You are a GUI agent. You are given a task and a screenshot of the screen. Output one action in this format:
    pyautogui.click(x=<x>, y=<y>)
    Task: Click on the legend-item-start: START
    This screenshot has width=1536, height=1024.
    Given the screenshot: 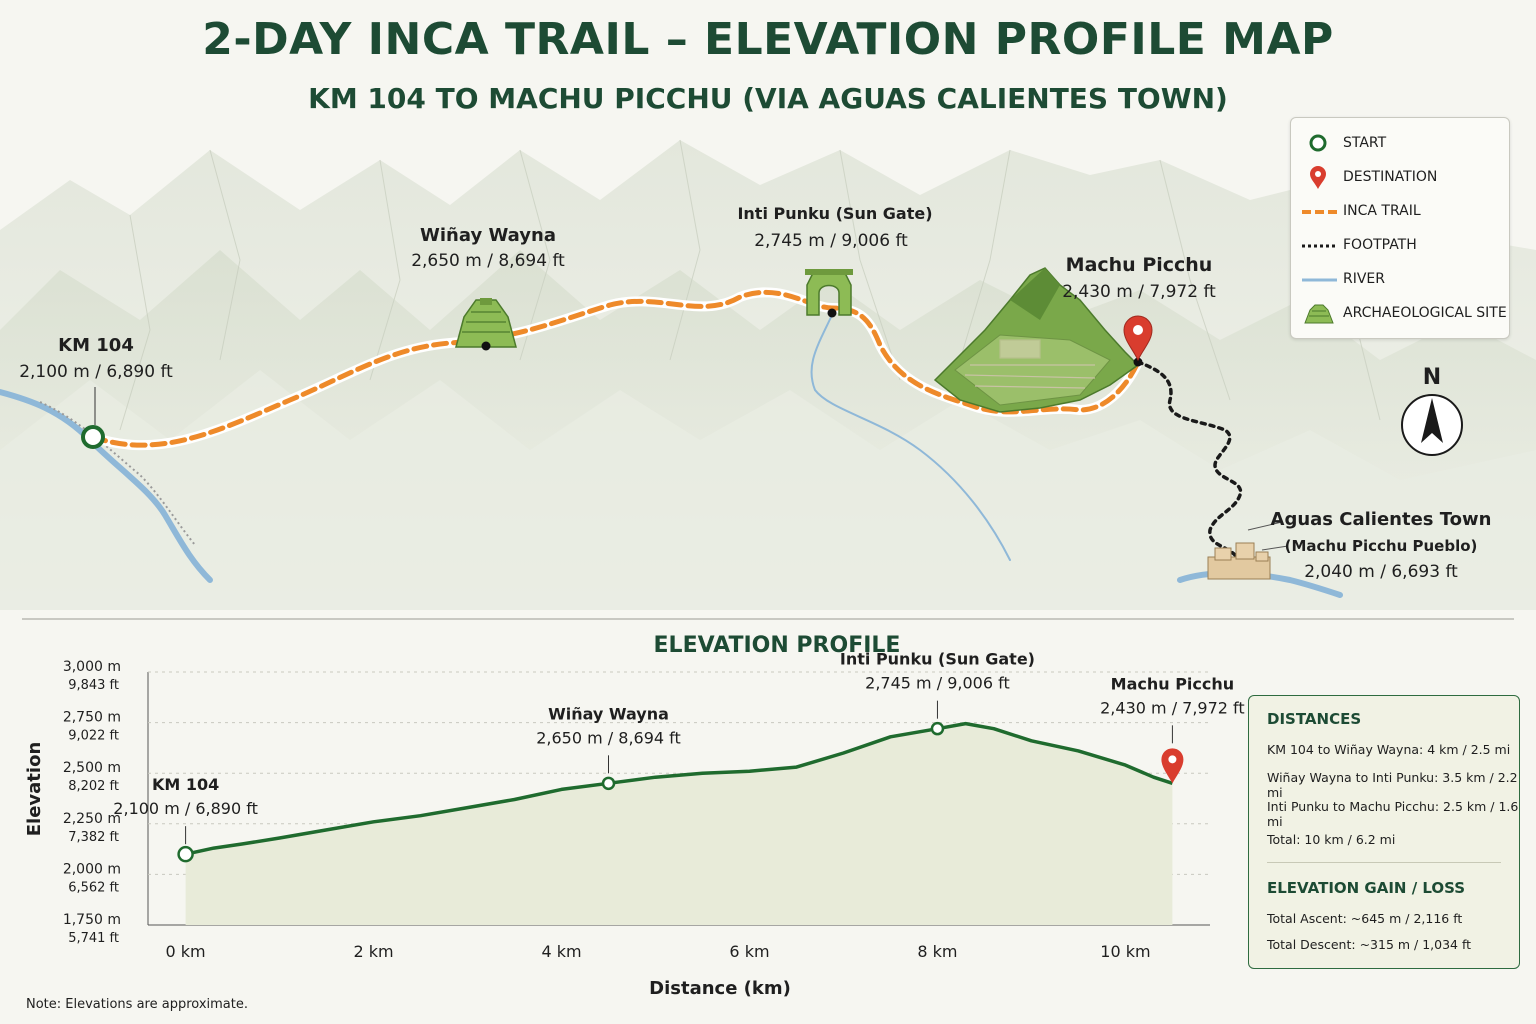 What is the action you would take?
    pyautogui.click(x=1400, y=144)
    